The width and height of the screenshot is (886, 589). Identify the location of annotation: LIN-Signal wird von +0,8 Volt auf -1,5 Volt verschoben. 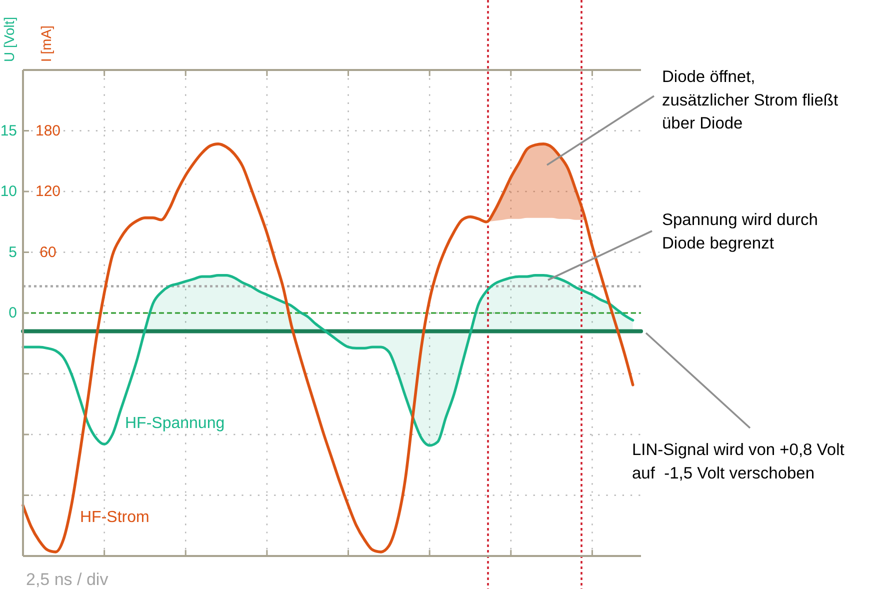
(738, 461).